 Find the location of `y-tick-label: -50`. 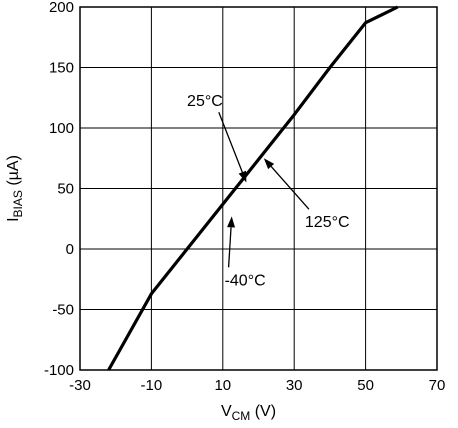

y-tick-label: -50 is located at coordinates (63, 310).